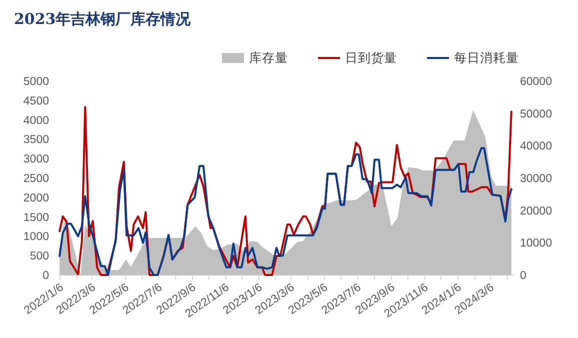 The height and width of the screenshot is (338, 578). I want to click on y2-tick-label: 50000, so click(536, 114).